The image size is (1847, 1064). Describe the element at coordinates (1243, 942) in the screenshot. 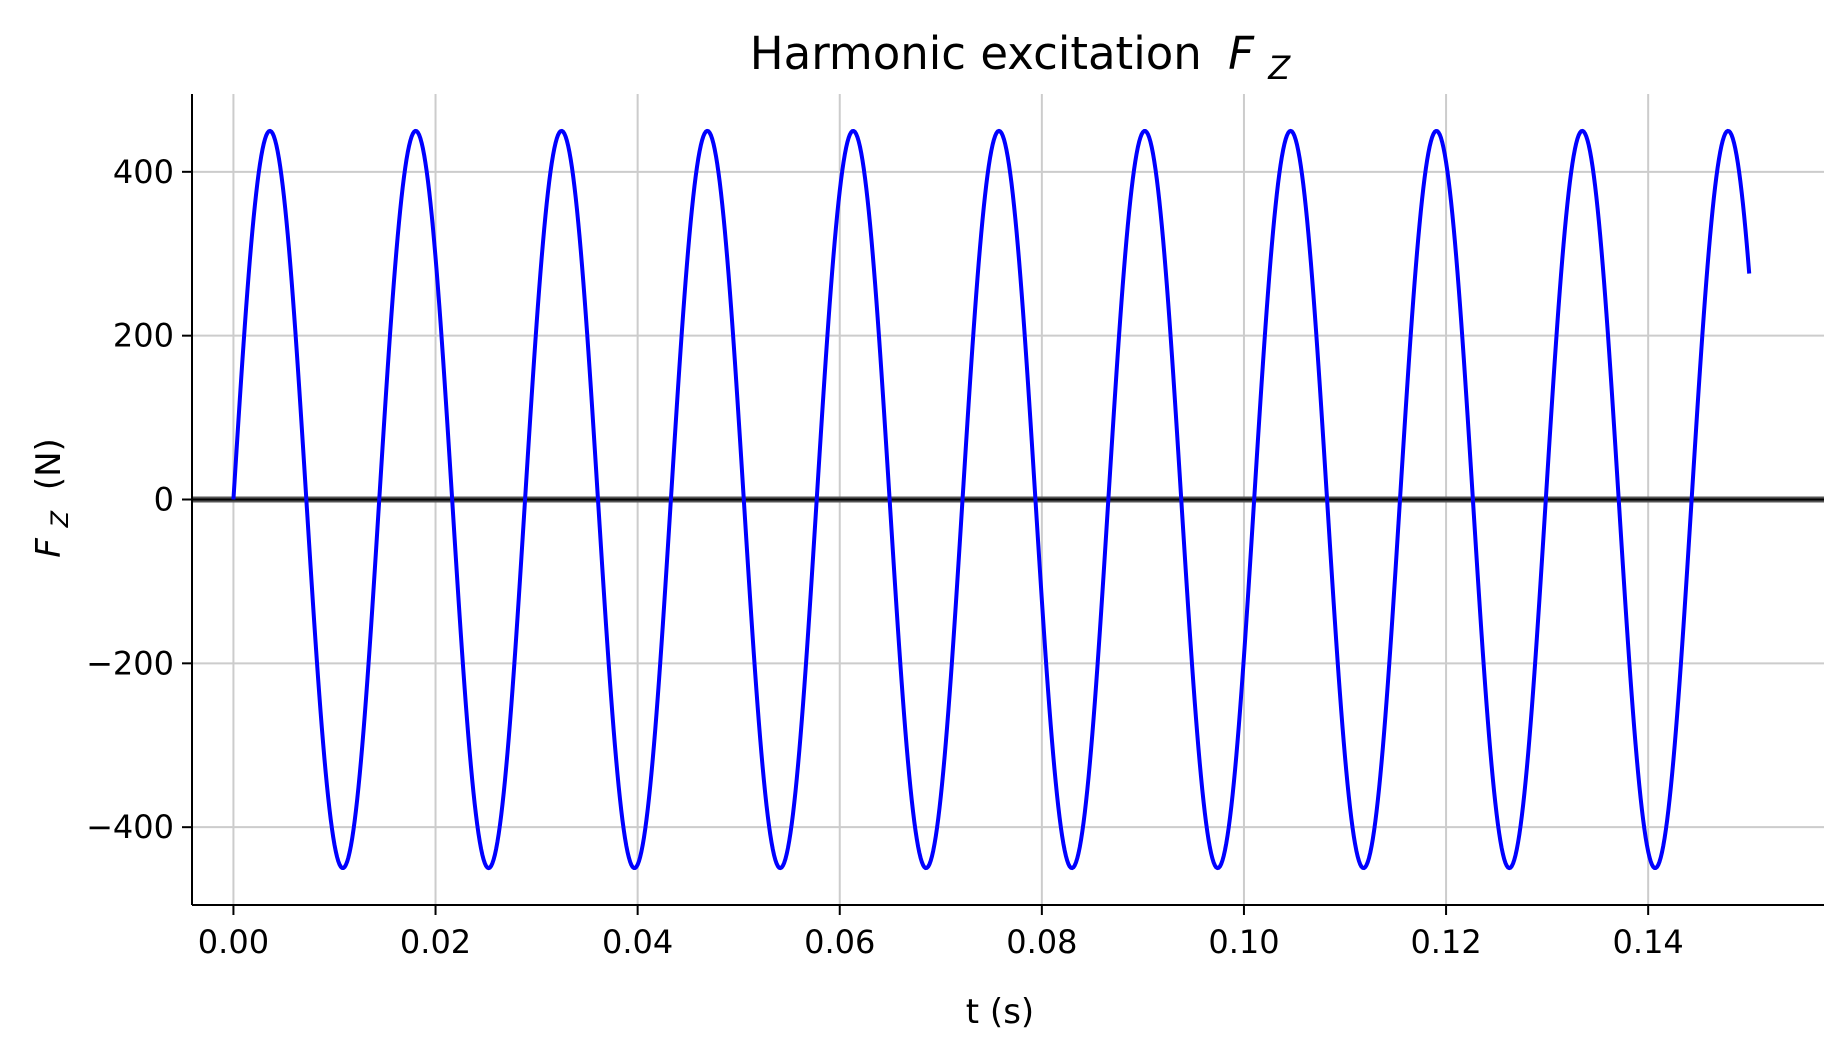

I see `x-tick-label: 0.10` at that location.